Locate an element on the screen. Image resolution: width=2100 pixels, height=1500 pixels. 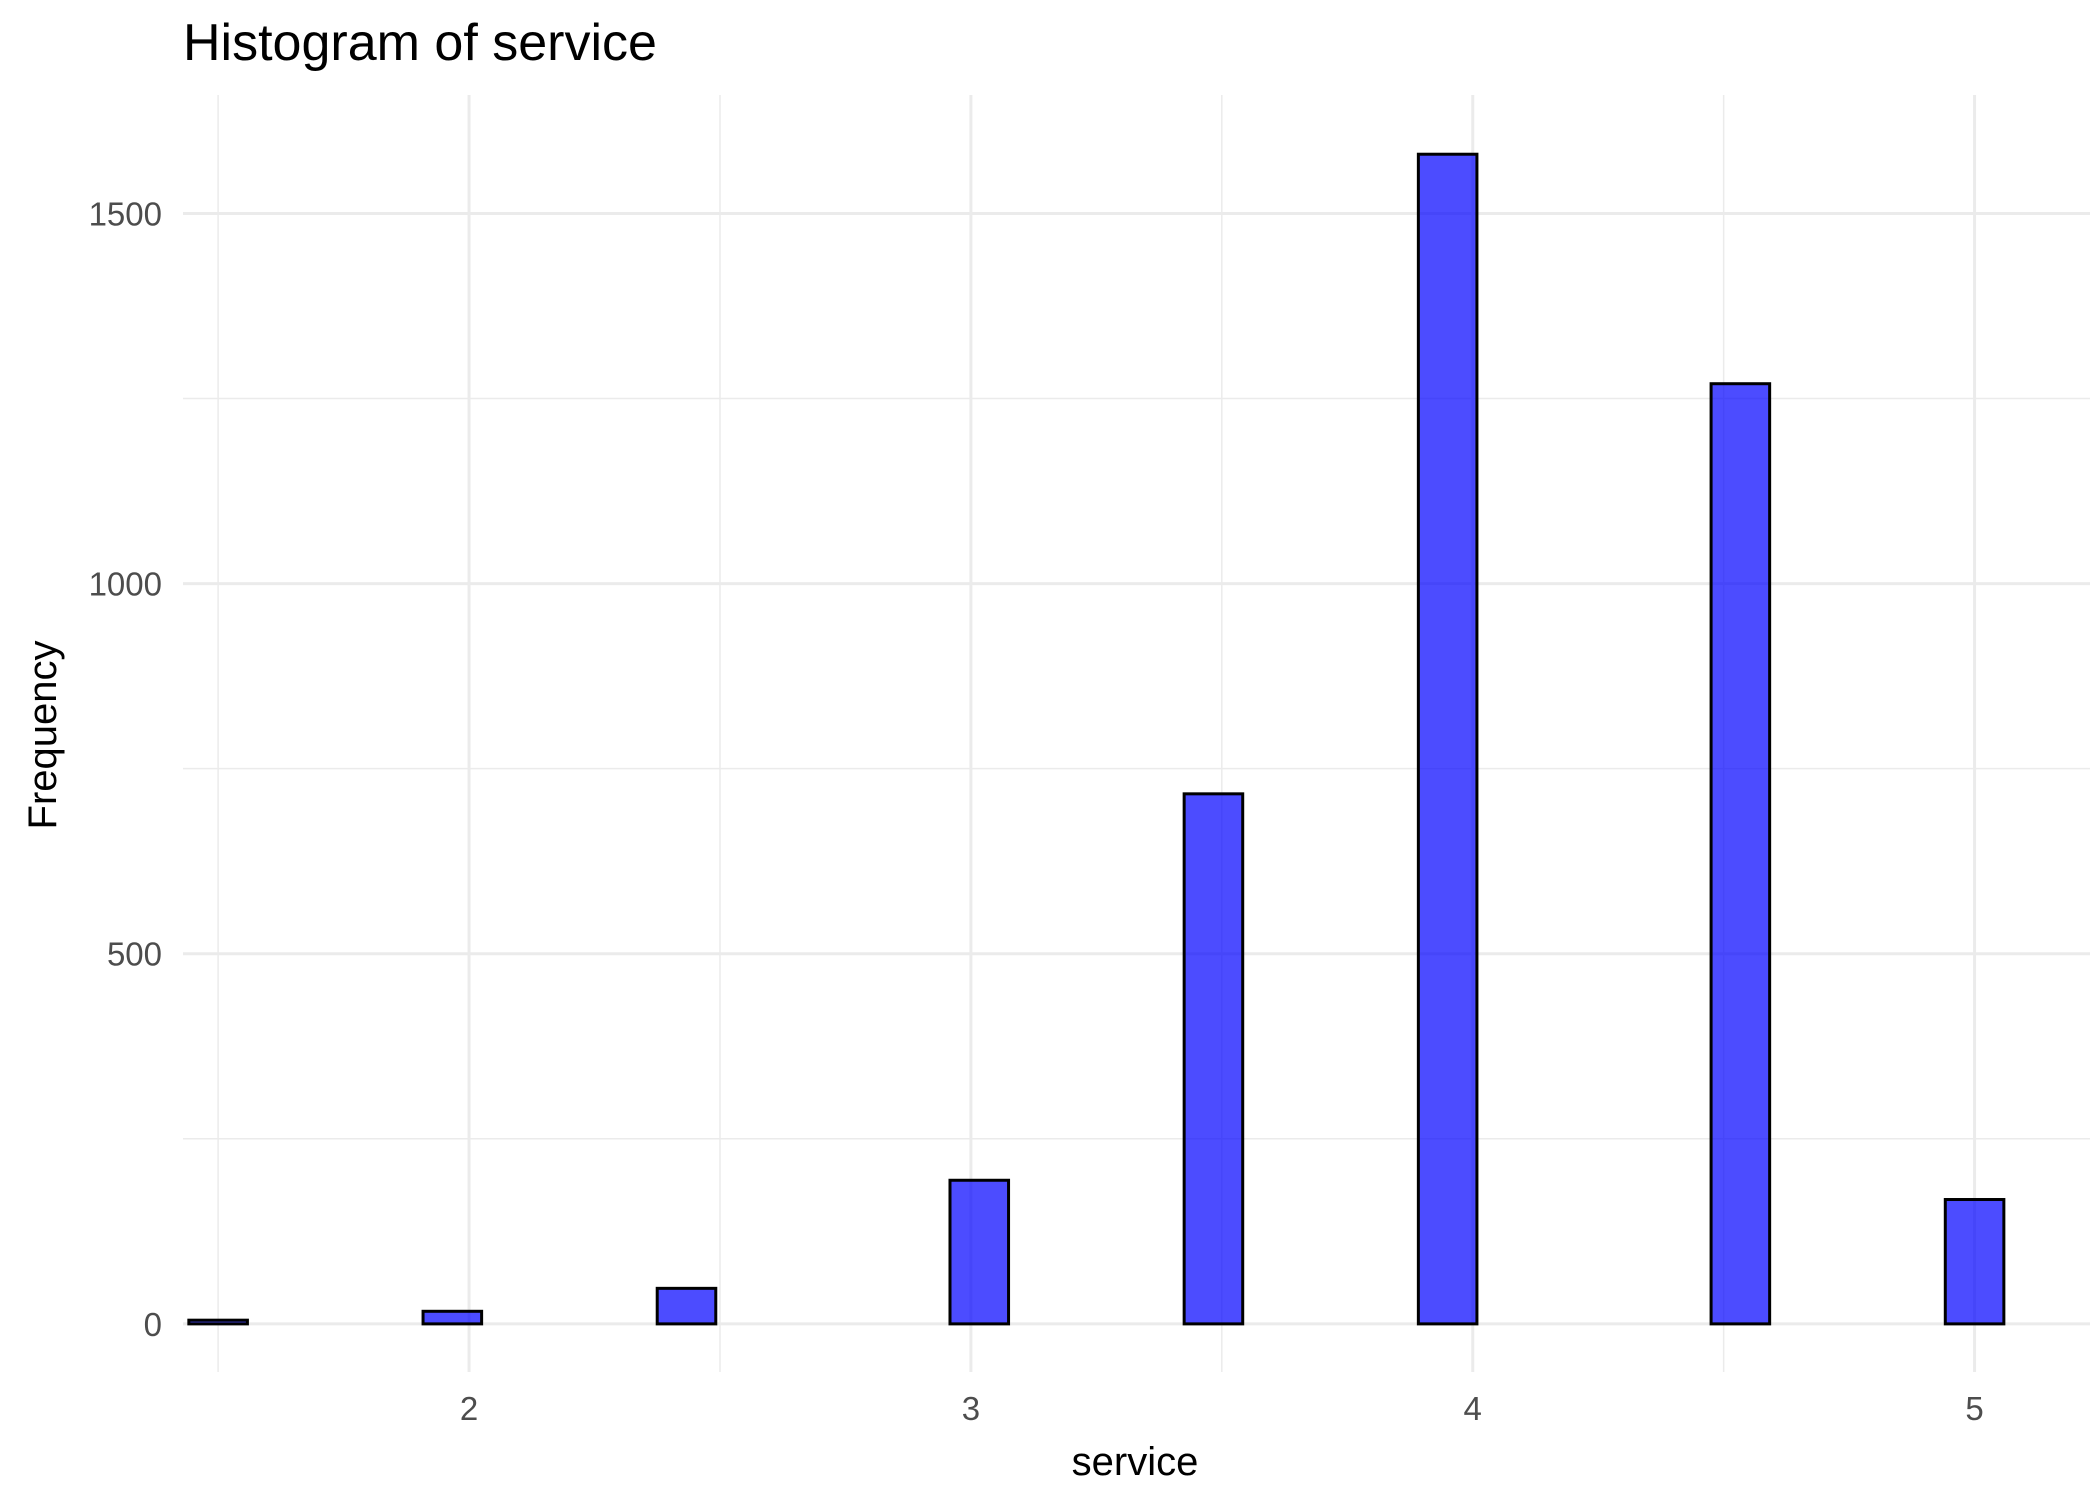
y-axis-ticks: 0 500 1000 1500 is located at coordinates (125, 768).